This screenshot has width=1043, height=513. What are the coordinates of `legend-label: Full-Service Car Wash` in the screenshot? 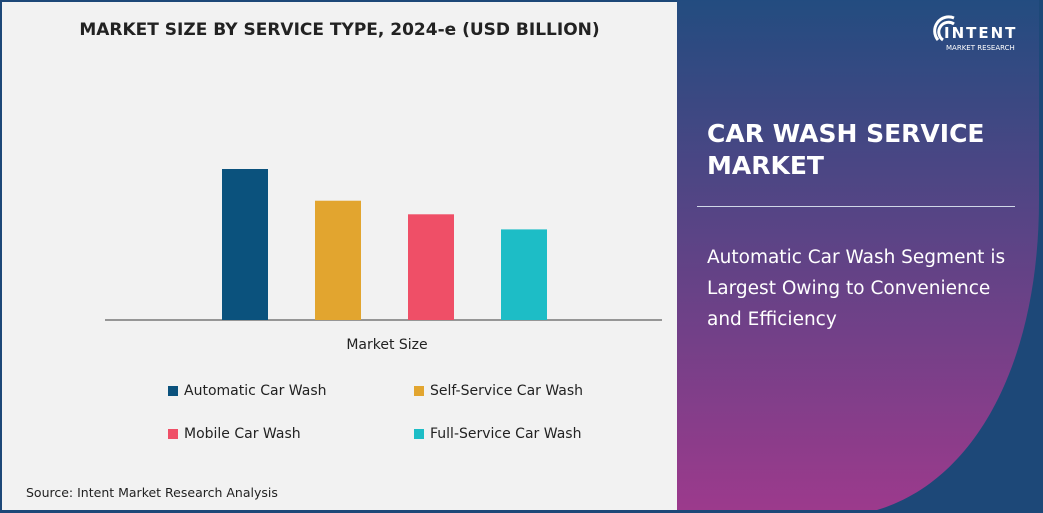 It's located at (506, 434).